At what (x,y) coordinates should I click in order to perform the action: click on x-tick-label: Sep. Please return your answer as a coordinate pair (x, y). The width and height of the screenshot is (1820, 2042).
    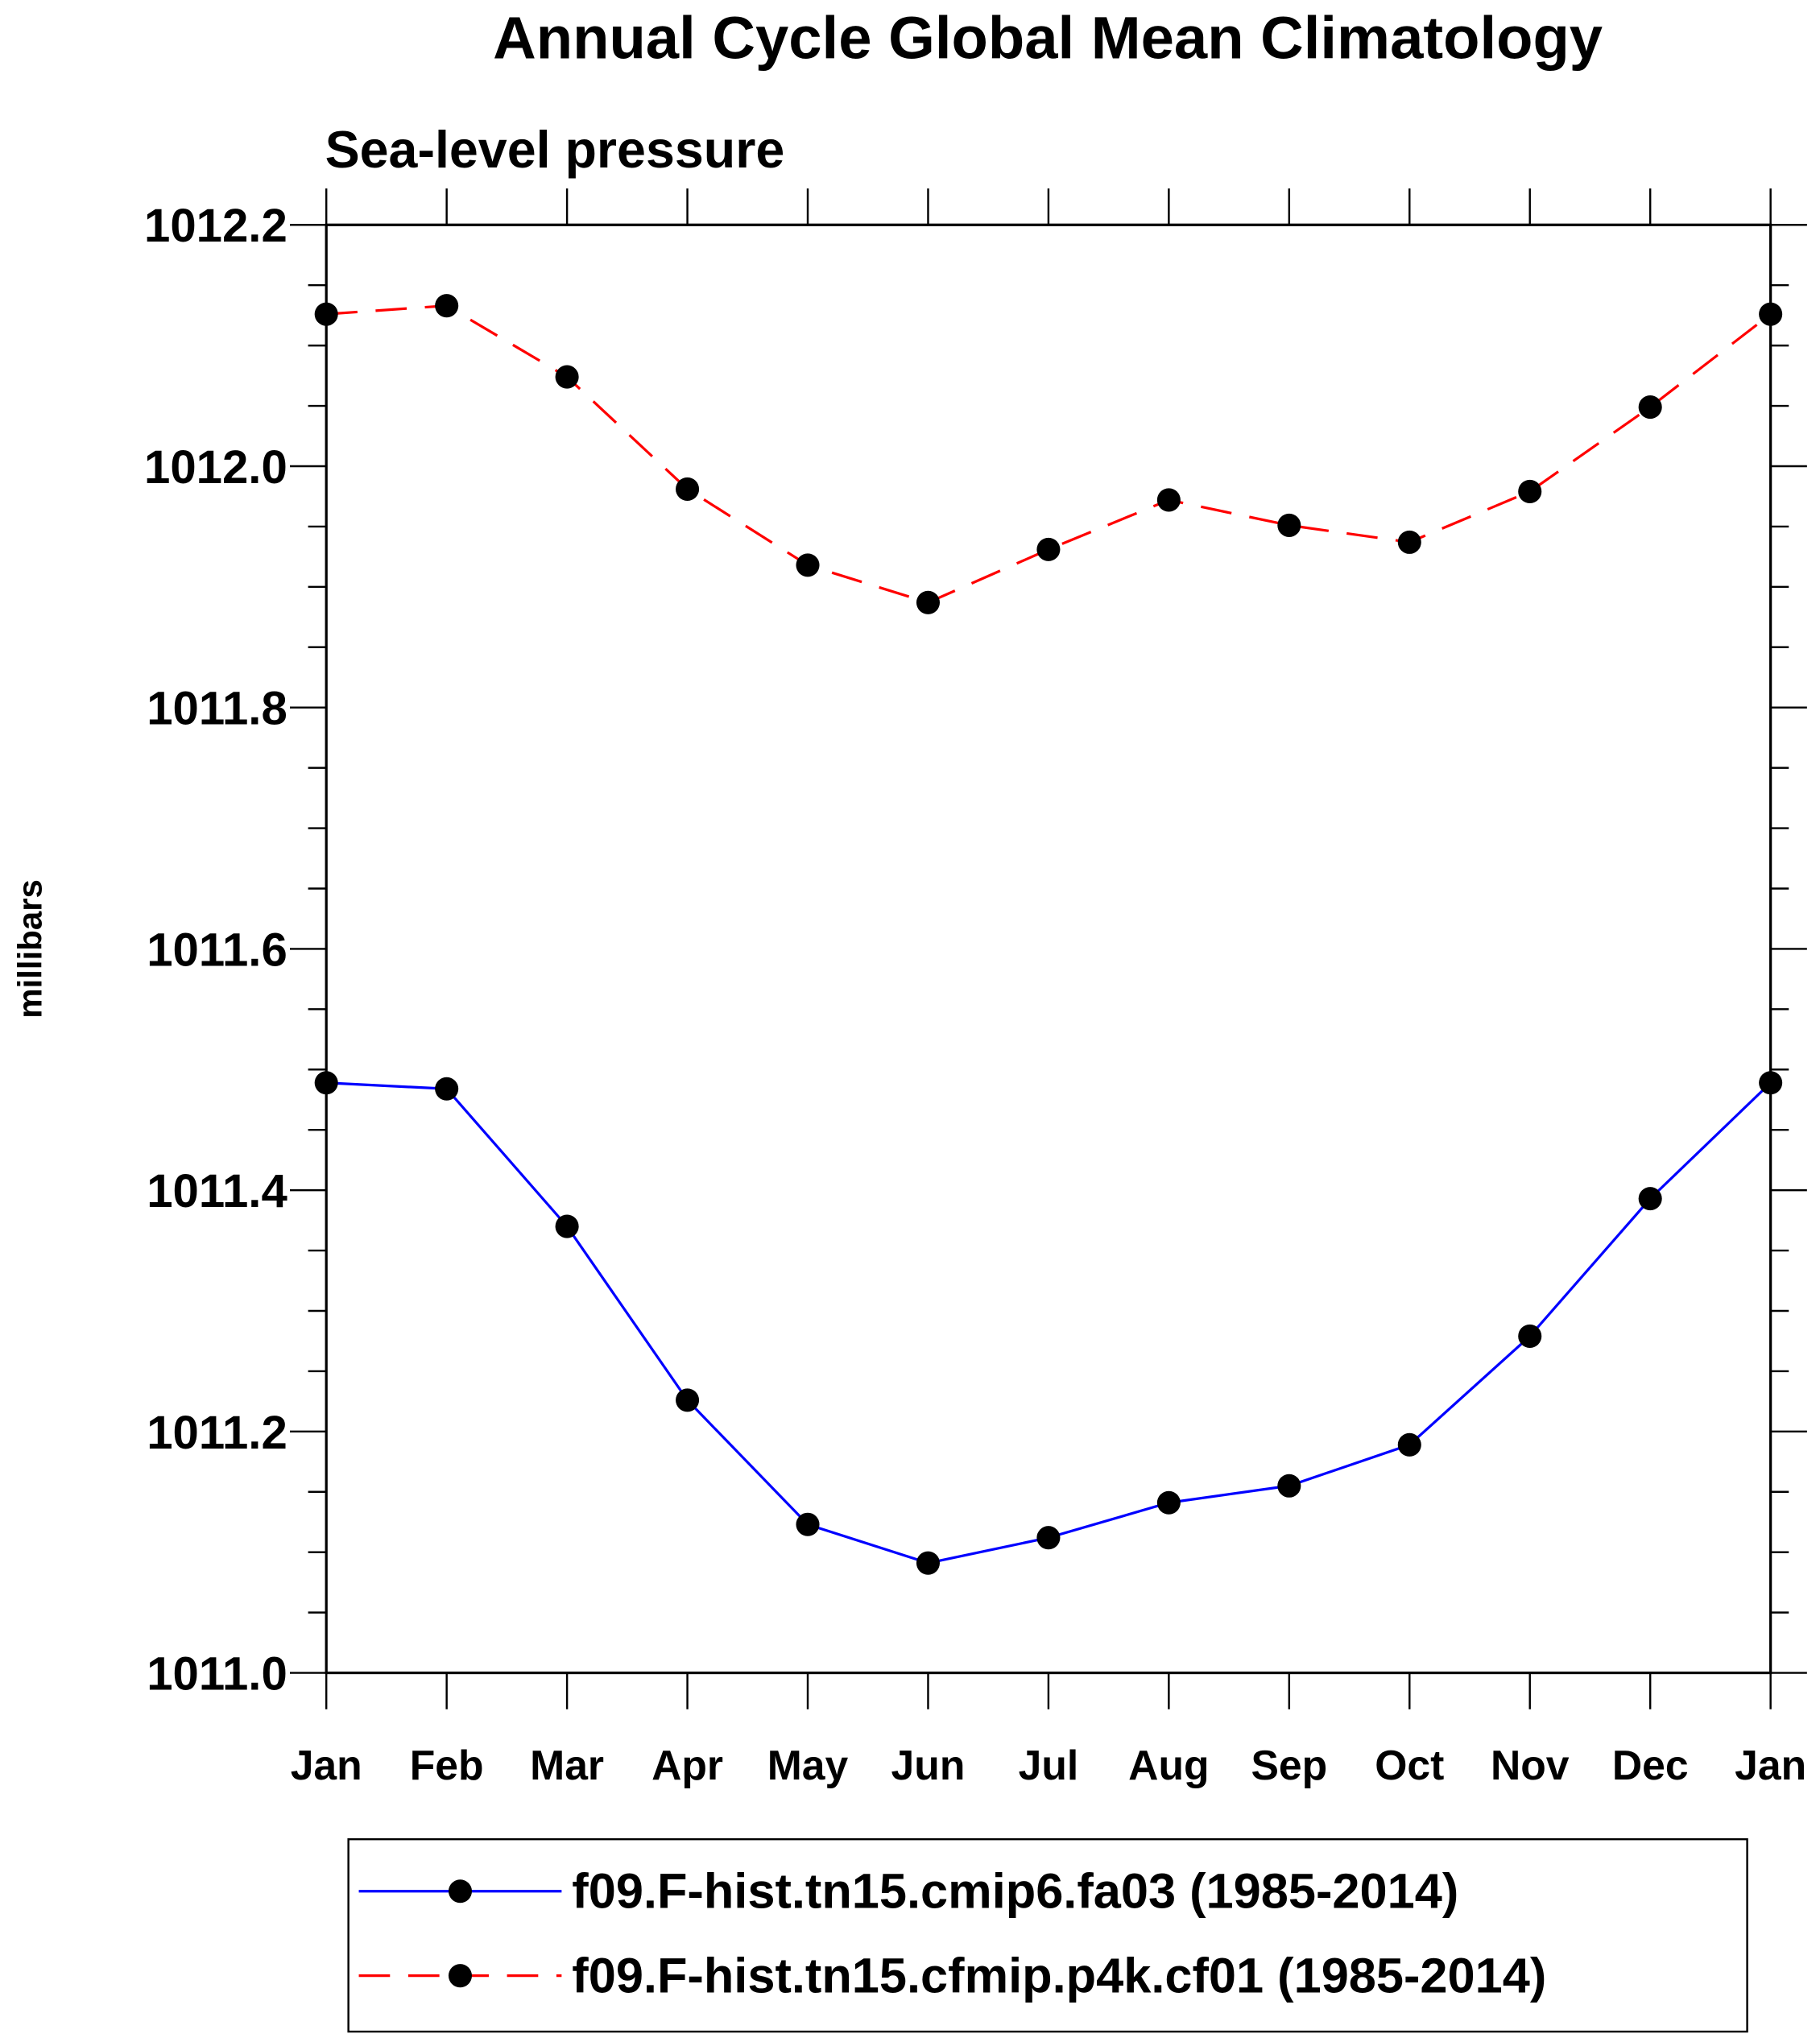
    Looking at the image, I should click on (1289, 1765).